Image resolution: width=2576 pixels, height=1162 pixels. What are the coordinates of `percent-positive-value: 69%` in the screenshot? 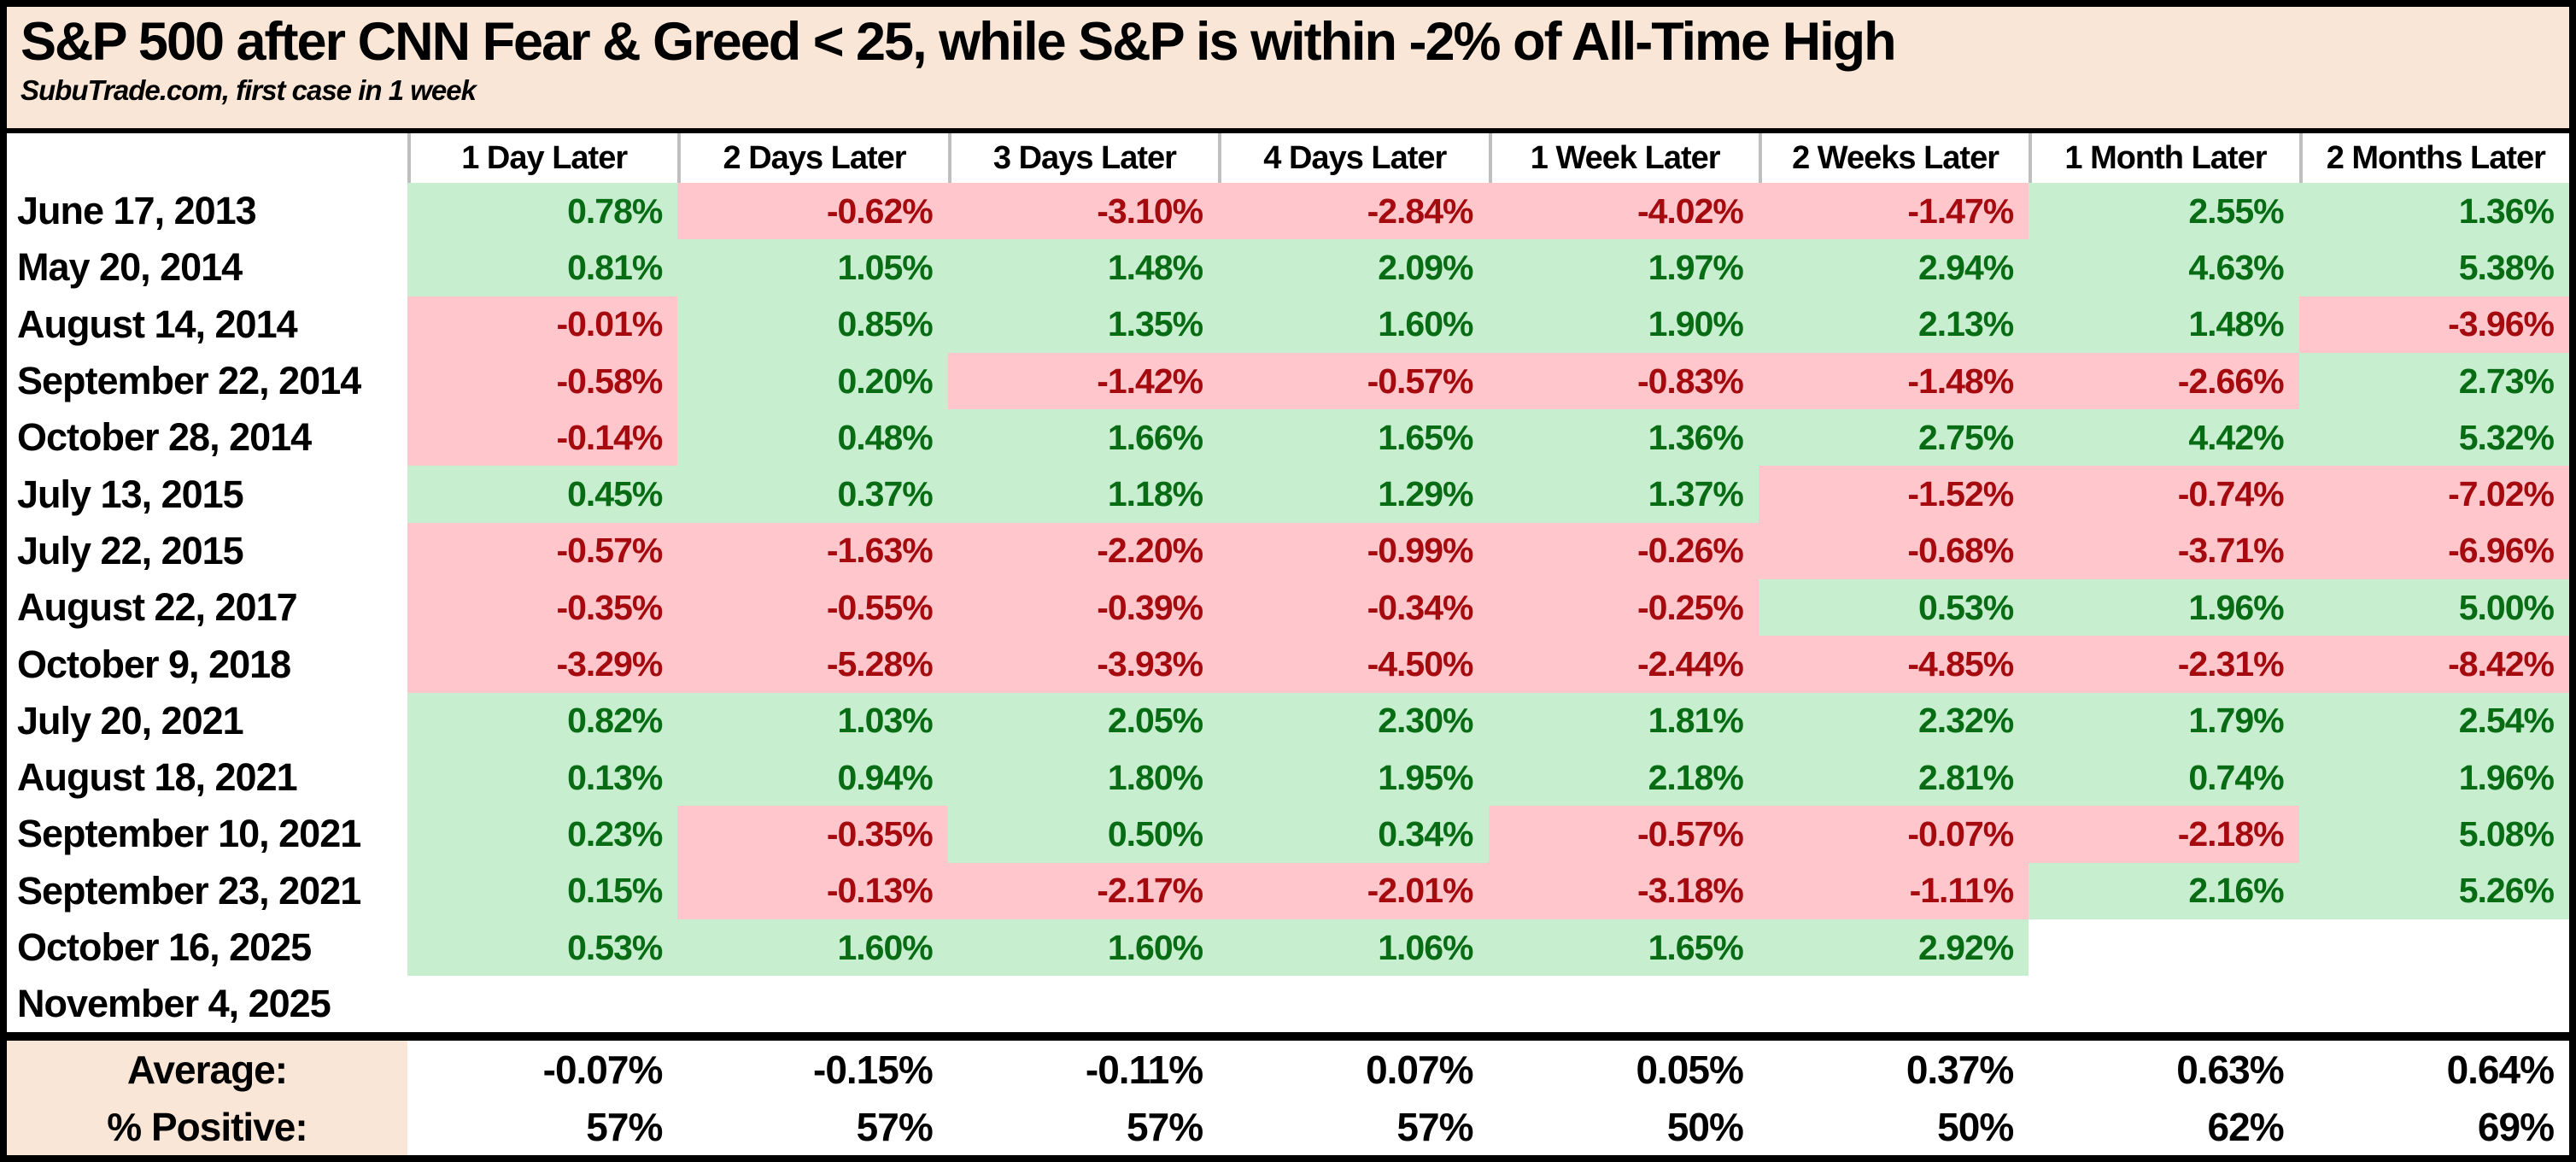 It's located at (2433, 1127).